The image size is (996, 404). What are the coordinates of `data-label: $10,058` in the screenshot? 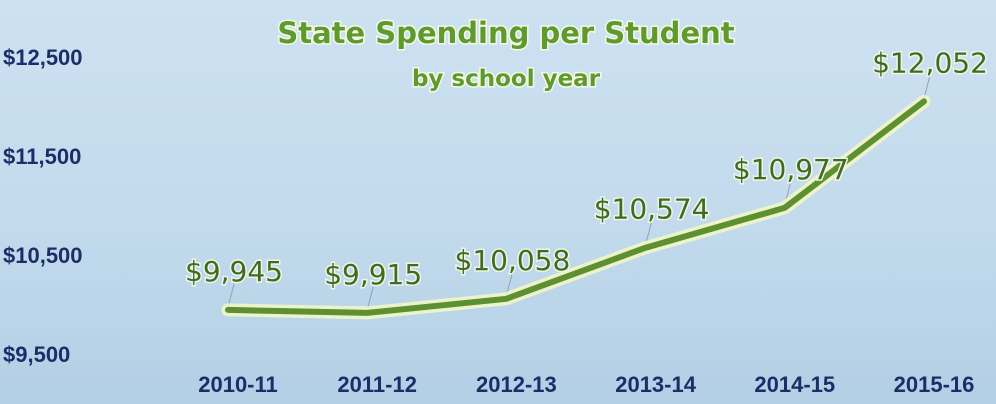 It's located at (513, 260).